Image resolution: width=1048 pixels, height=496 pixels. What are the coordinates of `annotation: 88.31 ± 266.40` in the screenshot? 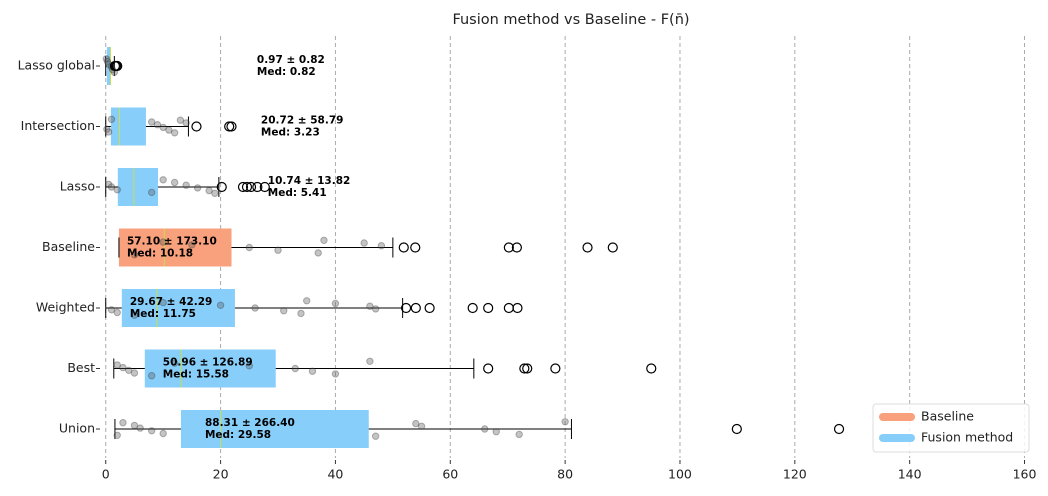 It's located at (250, 423).